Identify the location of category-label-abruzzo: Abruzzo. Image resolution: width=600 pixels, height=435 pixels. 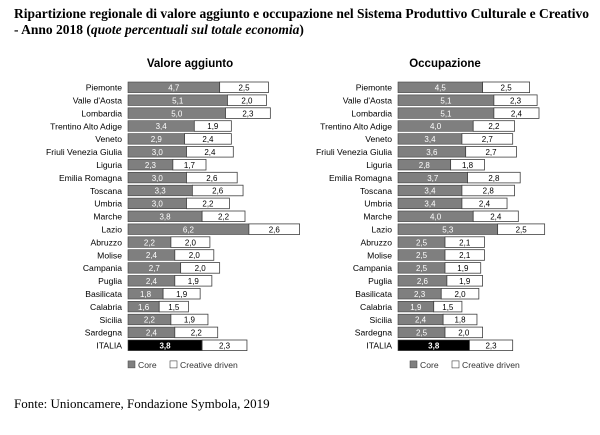
(376, 242).